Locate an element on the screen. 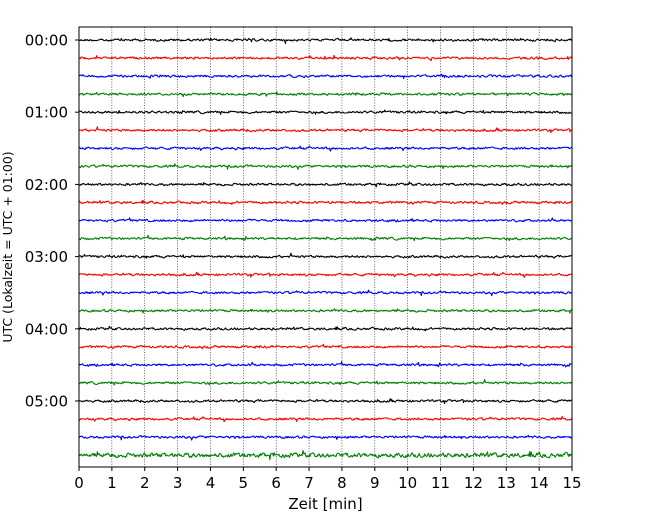 This screenshot has width=650, height=520. y-axis: 00:00 01:00 02:00 03:00 04:00 05:00 is located at coordinates (52, 221).